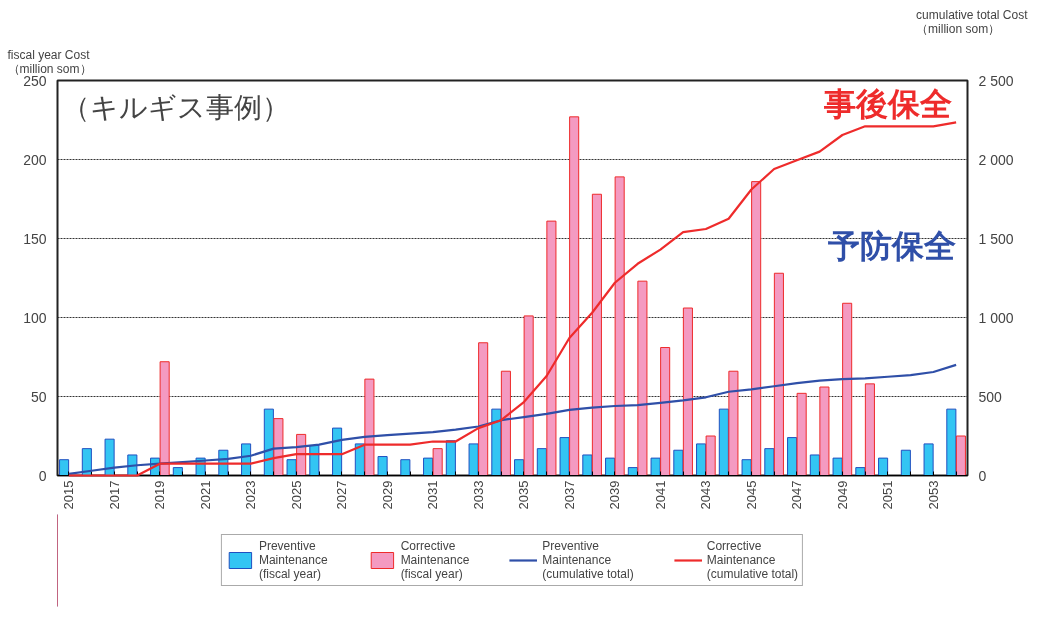 The width and height of the screenshot is (1049, 642). Describe the element at coordinates (588, 560) in the screenshot. I see `legend-label: Preventive Maintenance (cumulative total)` at that location.